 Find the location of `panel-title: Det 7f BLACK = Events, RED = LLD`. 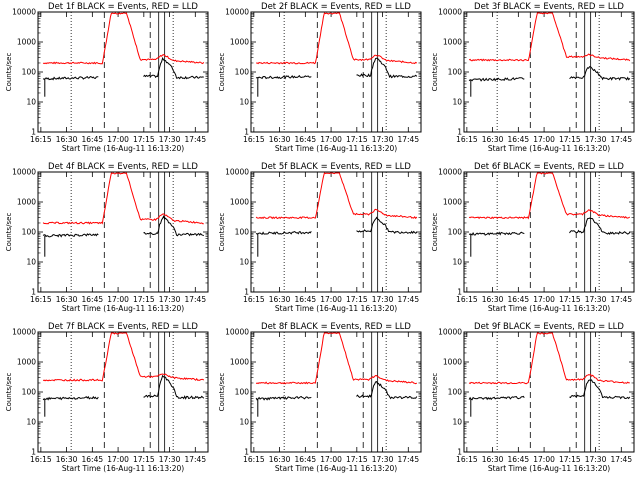

panel-title: Det 7f BLACK = Events, RED = LLD is located at coordinates (123, 327).